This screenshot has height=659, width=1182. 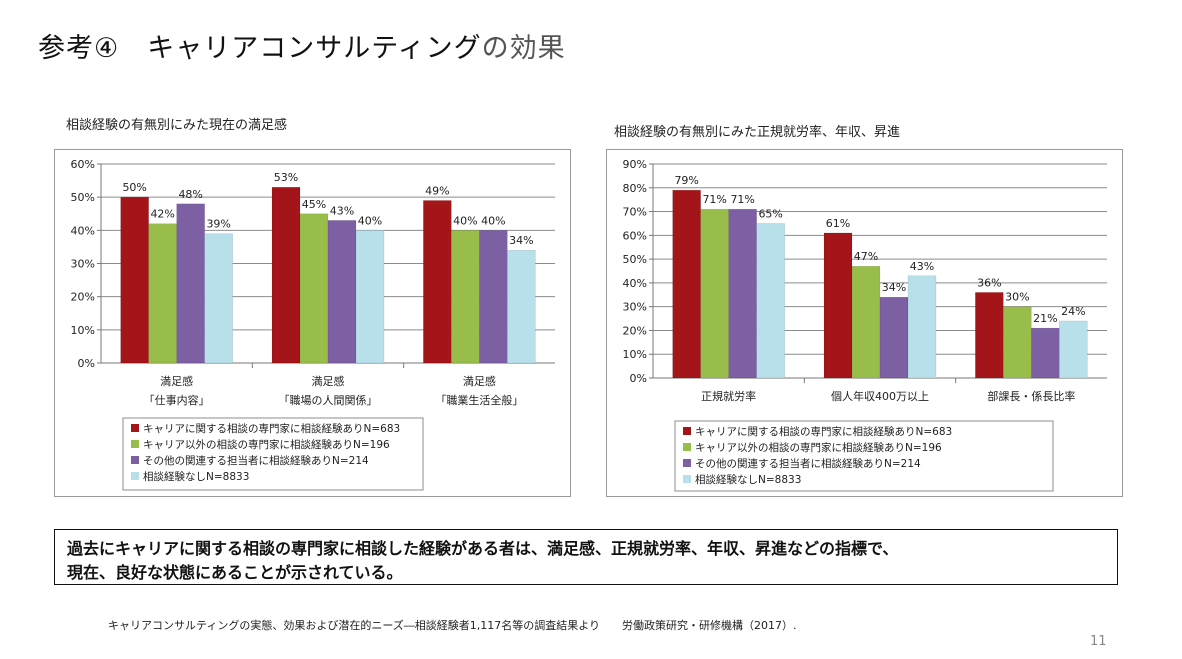 I want to click on x-tick-label: 個人年収400万以上, so click(x=880, y=396).